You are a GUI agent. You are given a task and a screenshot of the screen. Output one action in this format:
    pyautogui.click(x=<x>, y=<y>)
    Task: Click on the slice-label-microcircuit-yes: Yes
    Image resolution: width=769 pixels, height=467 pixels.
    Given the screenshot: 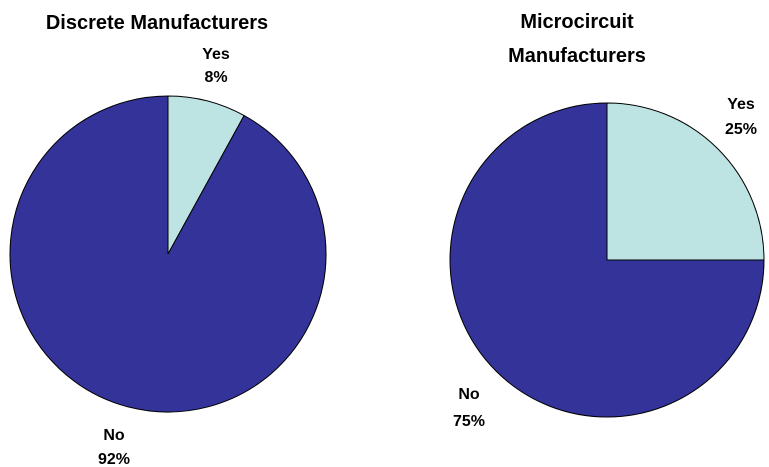 What is the action you would take?
    pyautogui.click(x=741, y=104)
    